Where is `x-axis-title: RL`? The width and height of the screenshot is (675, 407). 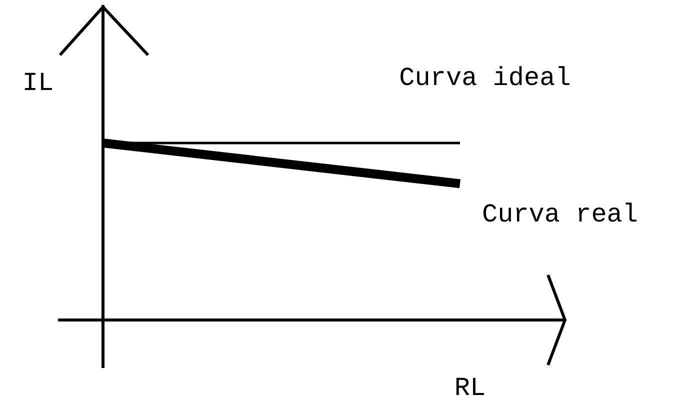 x-axis-title: RL is located at coordinates (470, 388).